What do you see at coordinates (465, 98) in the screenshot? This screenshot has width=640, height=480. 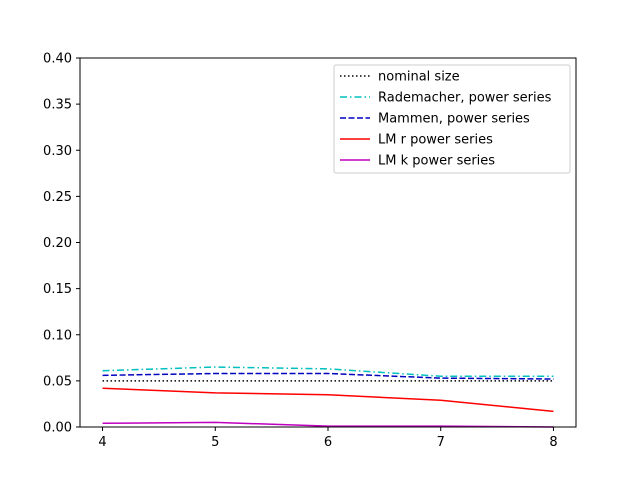 I see `legend-label-1: Rademacher, power series` at bounding box center [465, 98].